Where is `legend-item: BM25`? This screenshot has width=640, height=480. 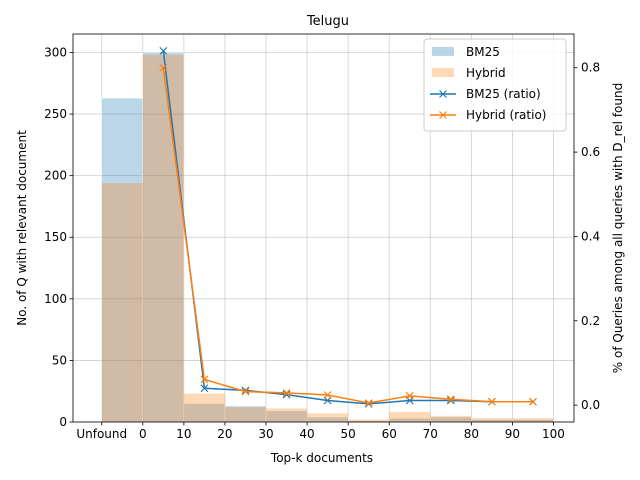
legend-item: BM25 is located at coordinates (466, 52).